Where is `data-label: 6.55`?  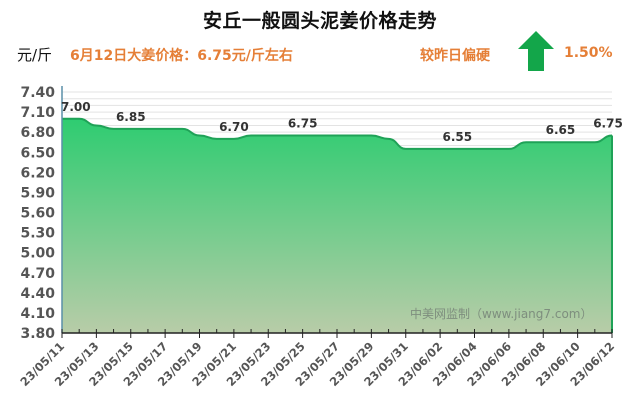 data-label: 6.55 is located at coordinates (458, 137).